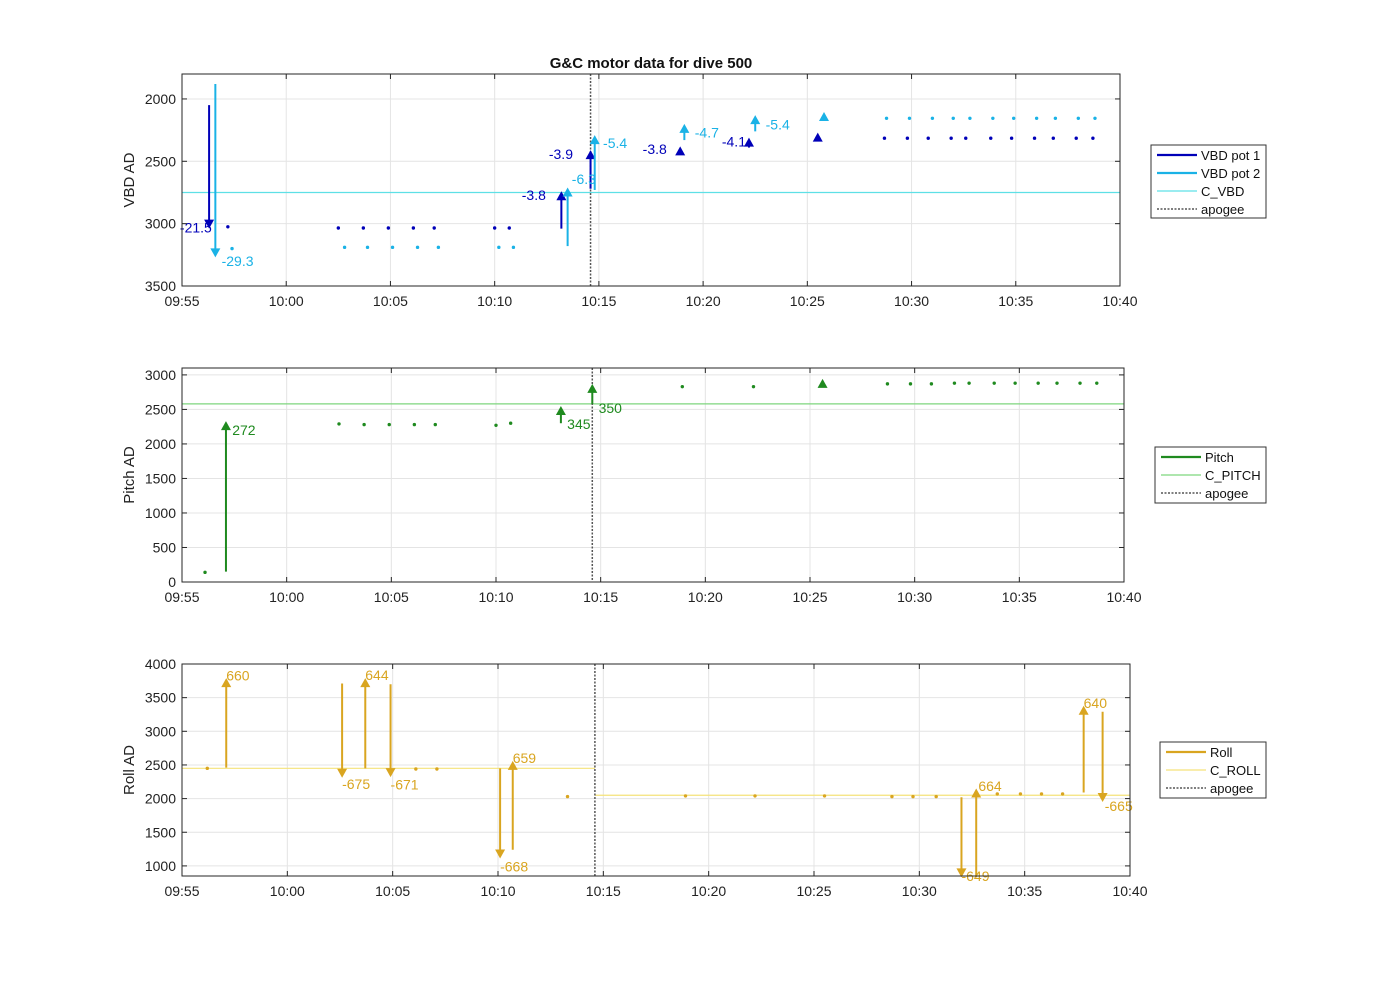 The image size is (1400, 986). Describe the element at coordinates (160, 513) in the screenshot. I see `y-tick-label: 1000` at that location.